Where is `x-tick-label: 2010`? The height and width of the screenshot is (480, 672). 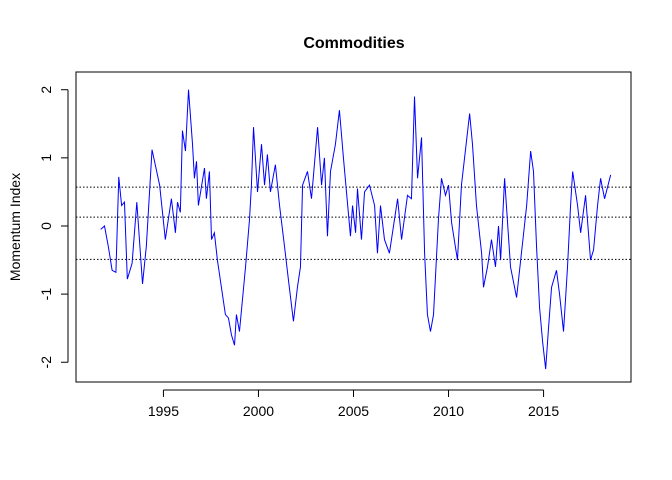 x-tick-label: 2010 is located at coordinates (448, 411).